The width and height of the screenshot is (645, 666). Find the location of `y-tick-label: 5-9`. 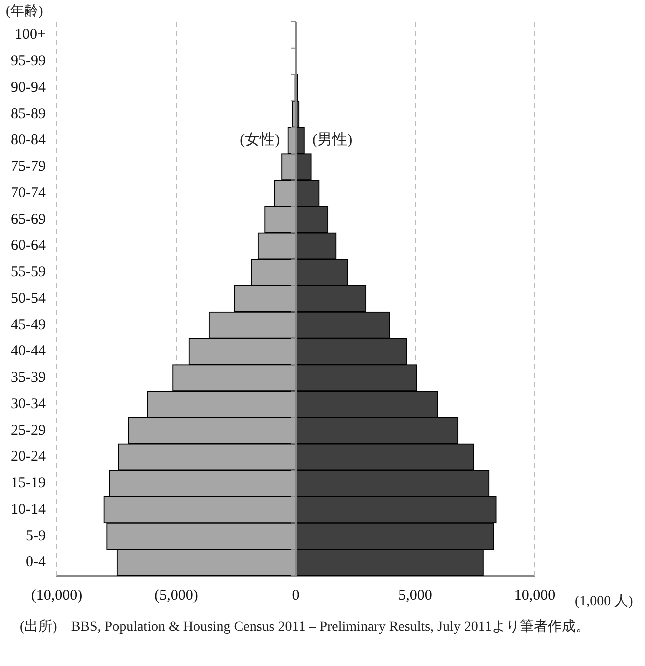

y-tick-label: 5-9 is located at coordinates (36, 536).